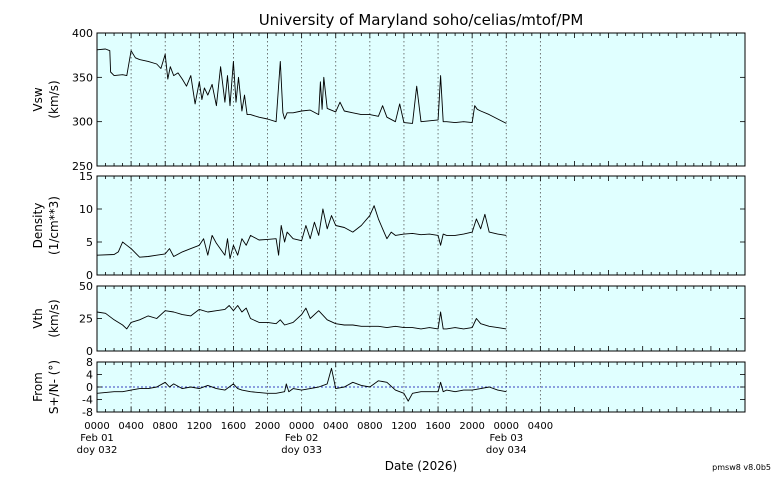 The height and width of the screenshot is (480, 776). I want to click on x-date-label: Feb 01, so click(97, 438).